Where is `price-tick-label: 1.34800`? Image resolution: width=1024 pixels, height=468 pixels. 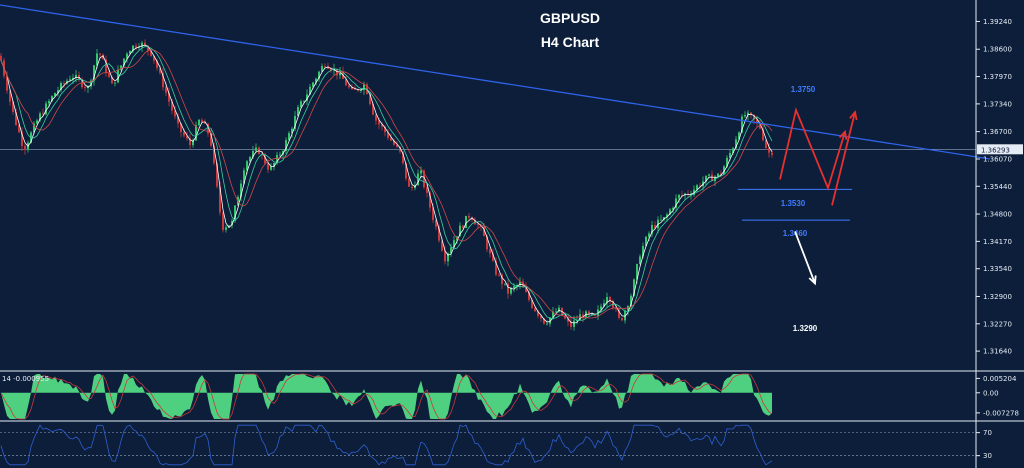 price-tick-label: 1.34800 is located at coordinates (997, 215).